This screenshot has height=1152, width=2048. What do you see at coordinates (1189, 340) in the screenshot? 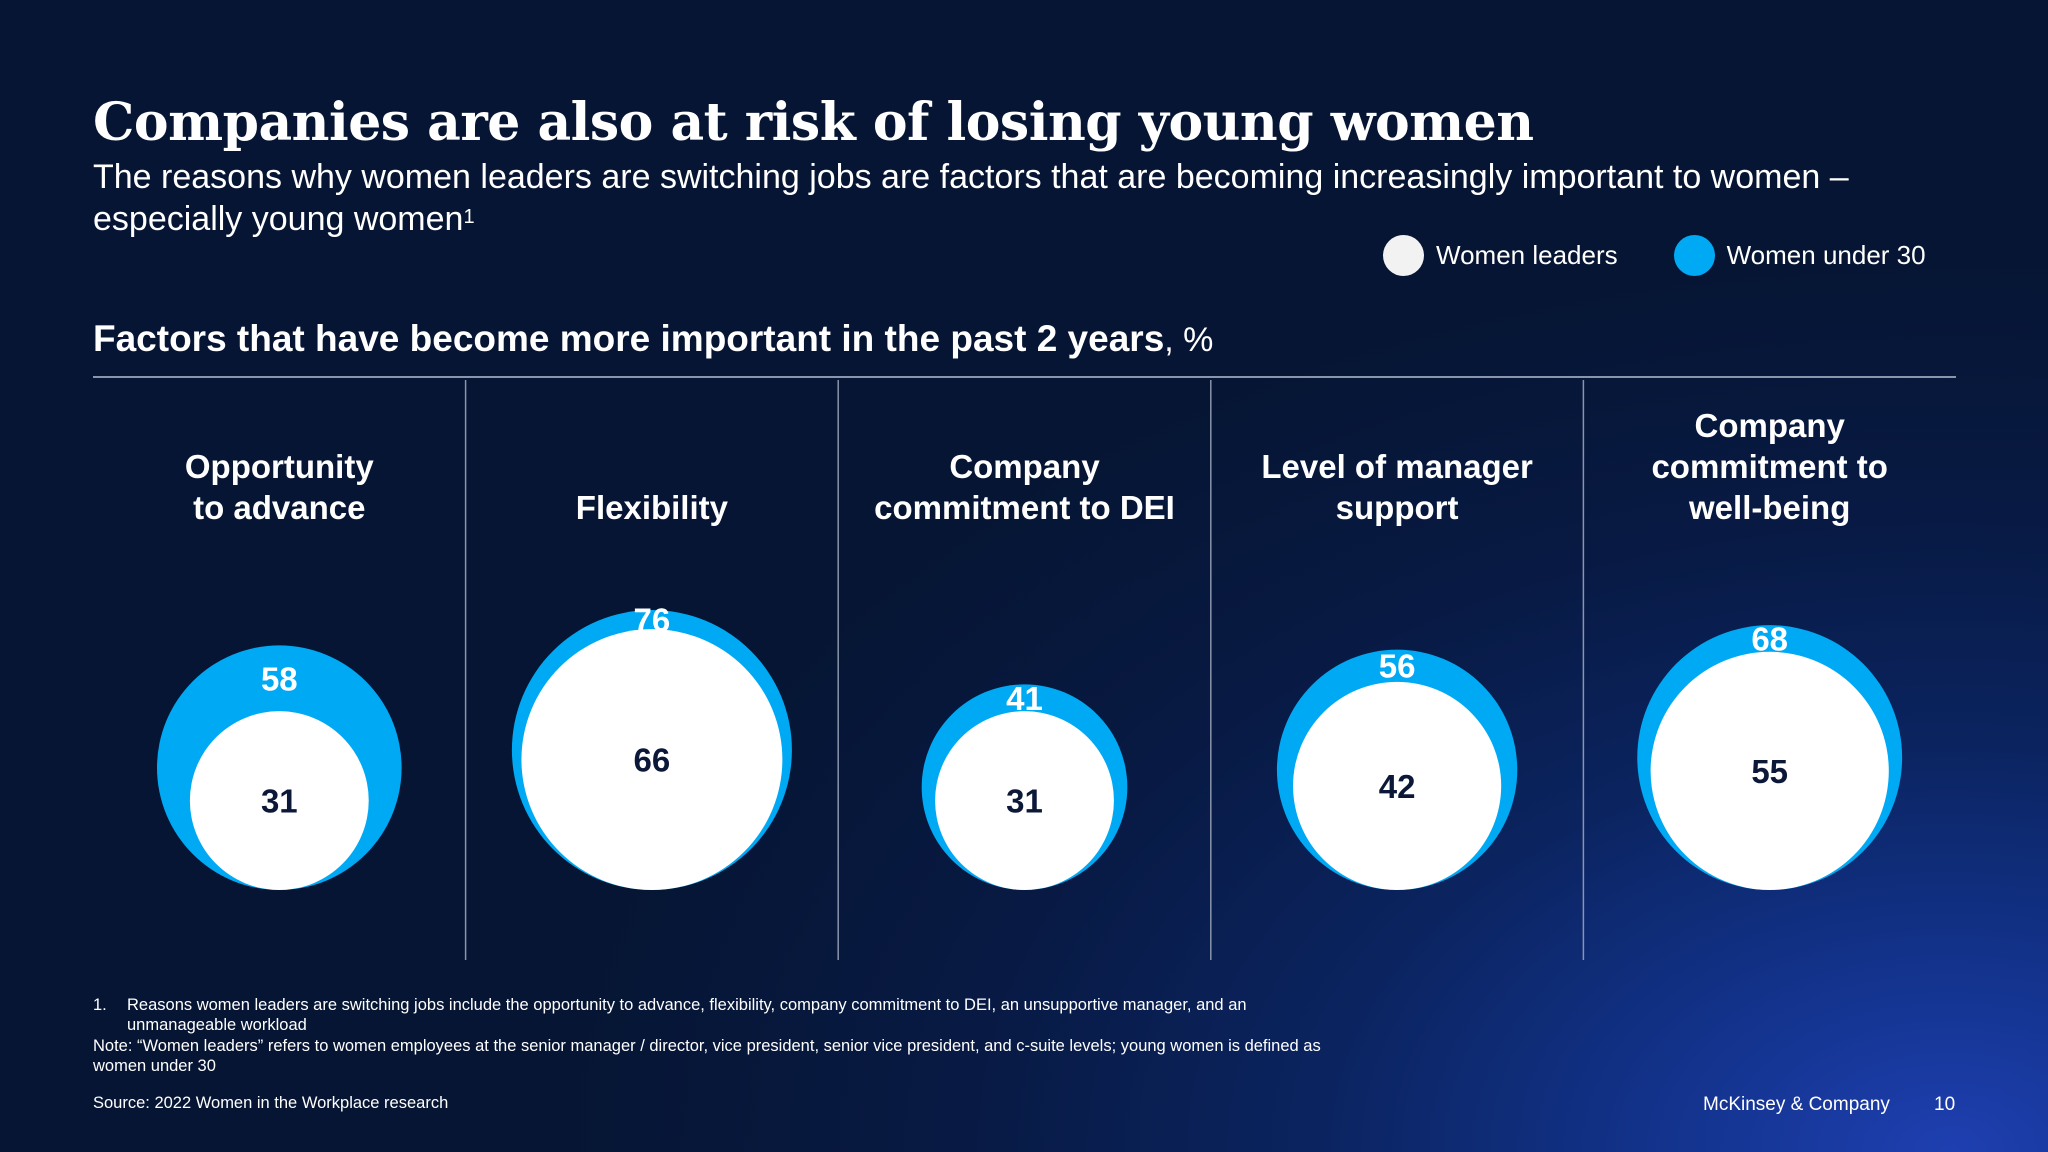
I see `chart-unit: , %` at bounding box center [1189, 340].